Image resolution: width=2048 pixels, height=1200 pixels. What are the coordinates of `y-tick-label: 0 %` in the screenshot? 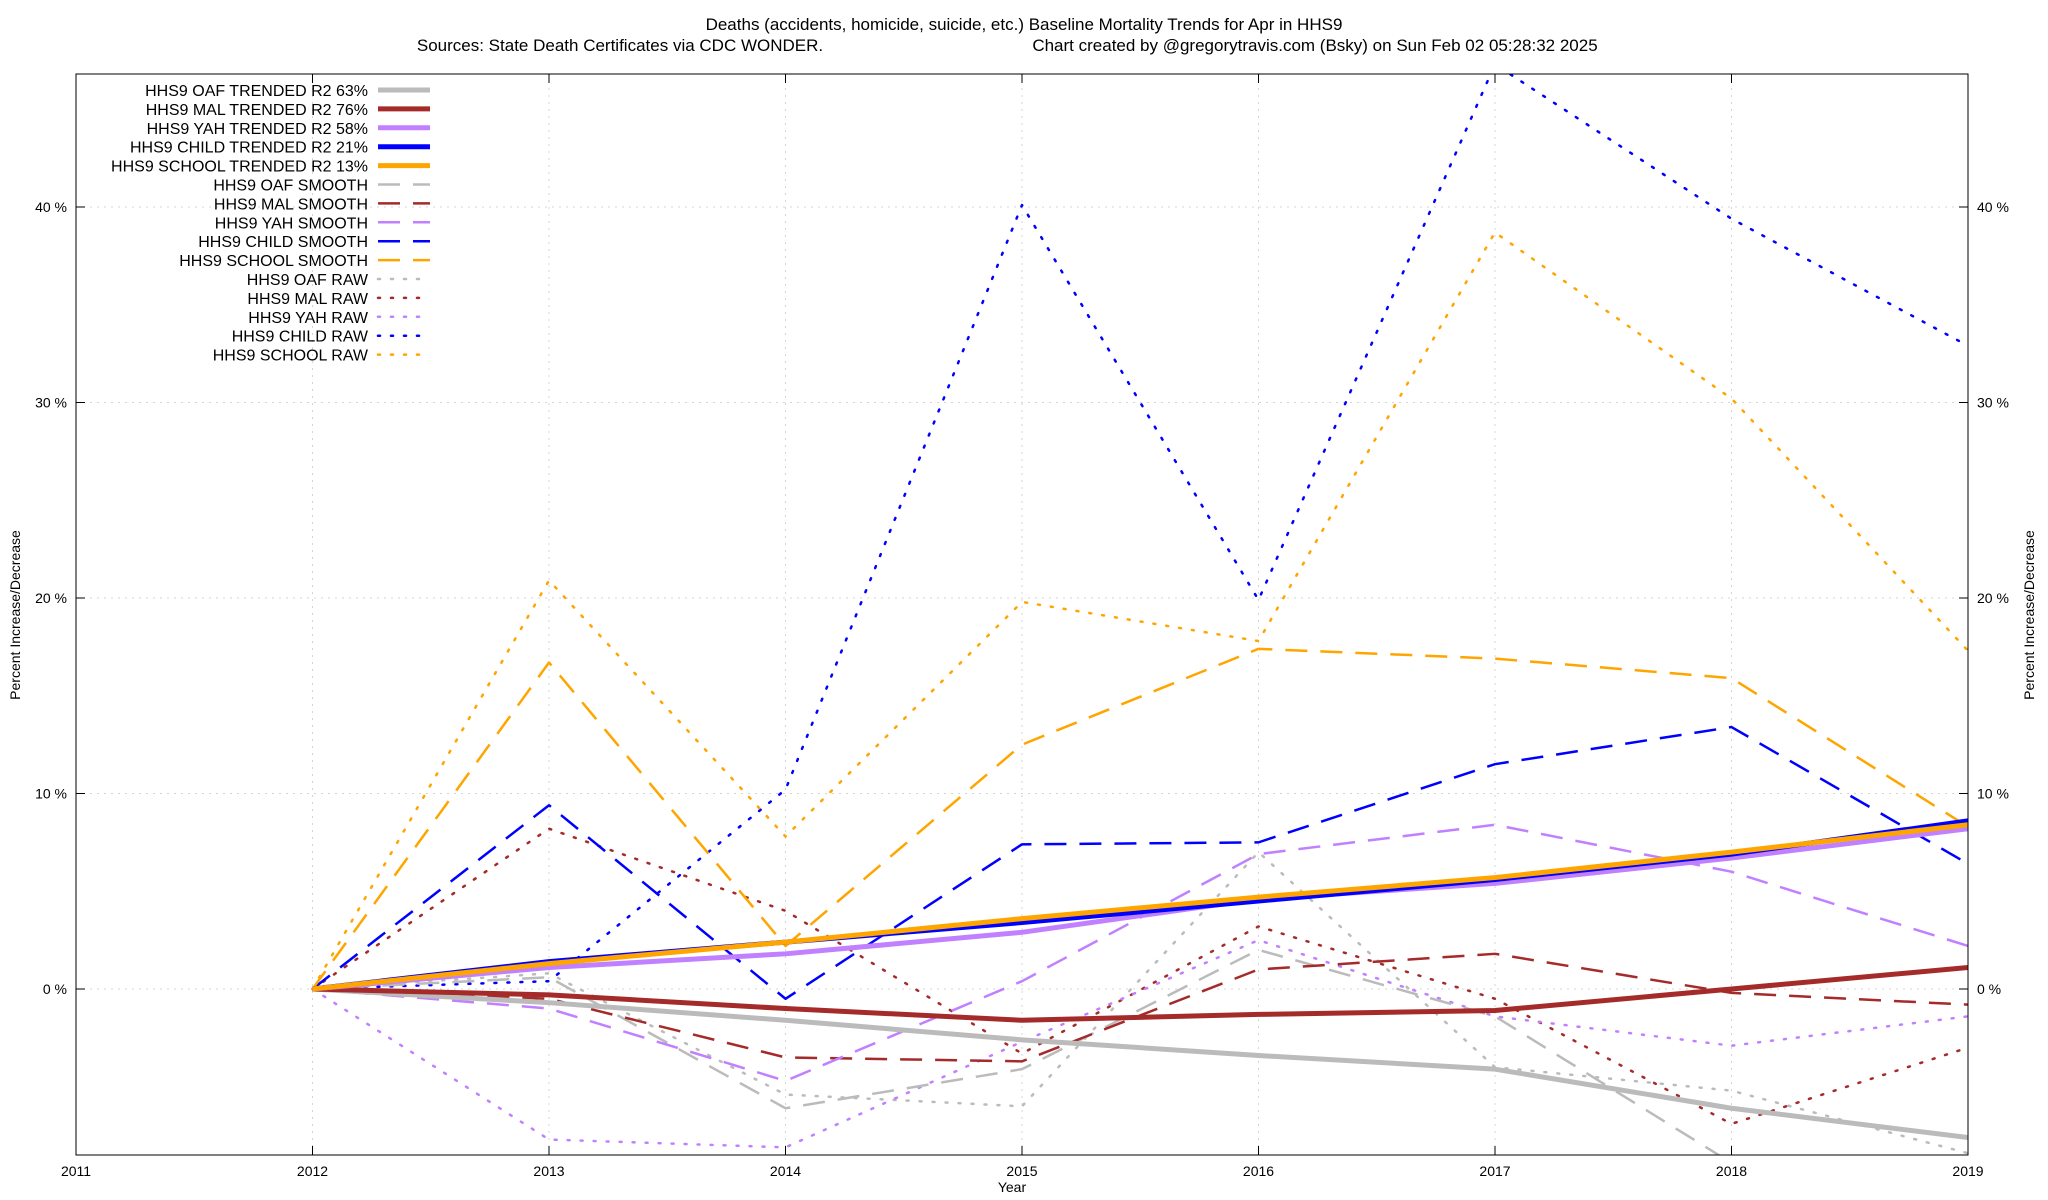 It's located at (55, 989).